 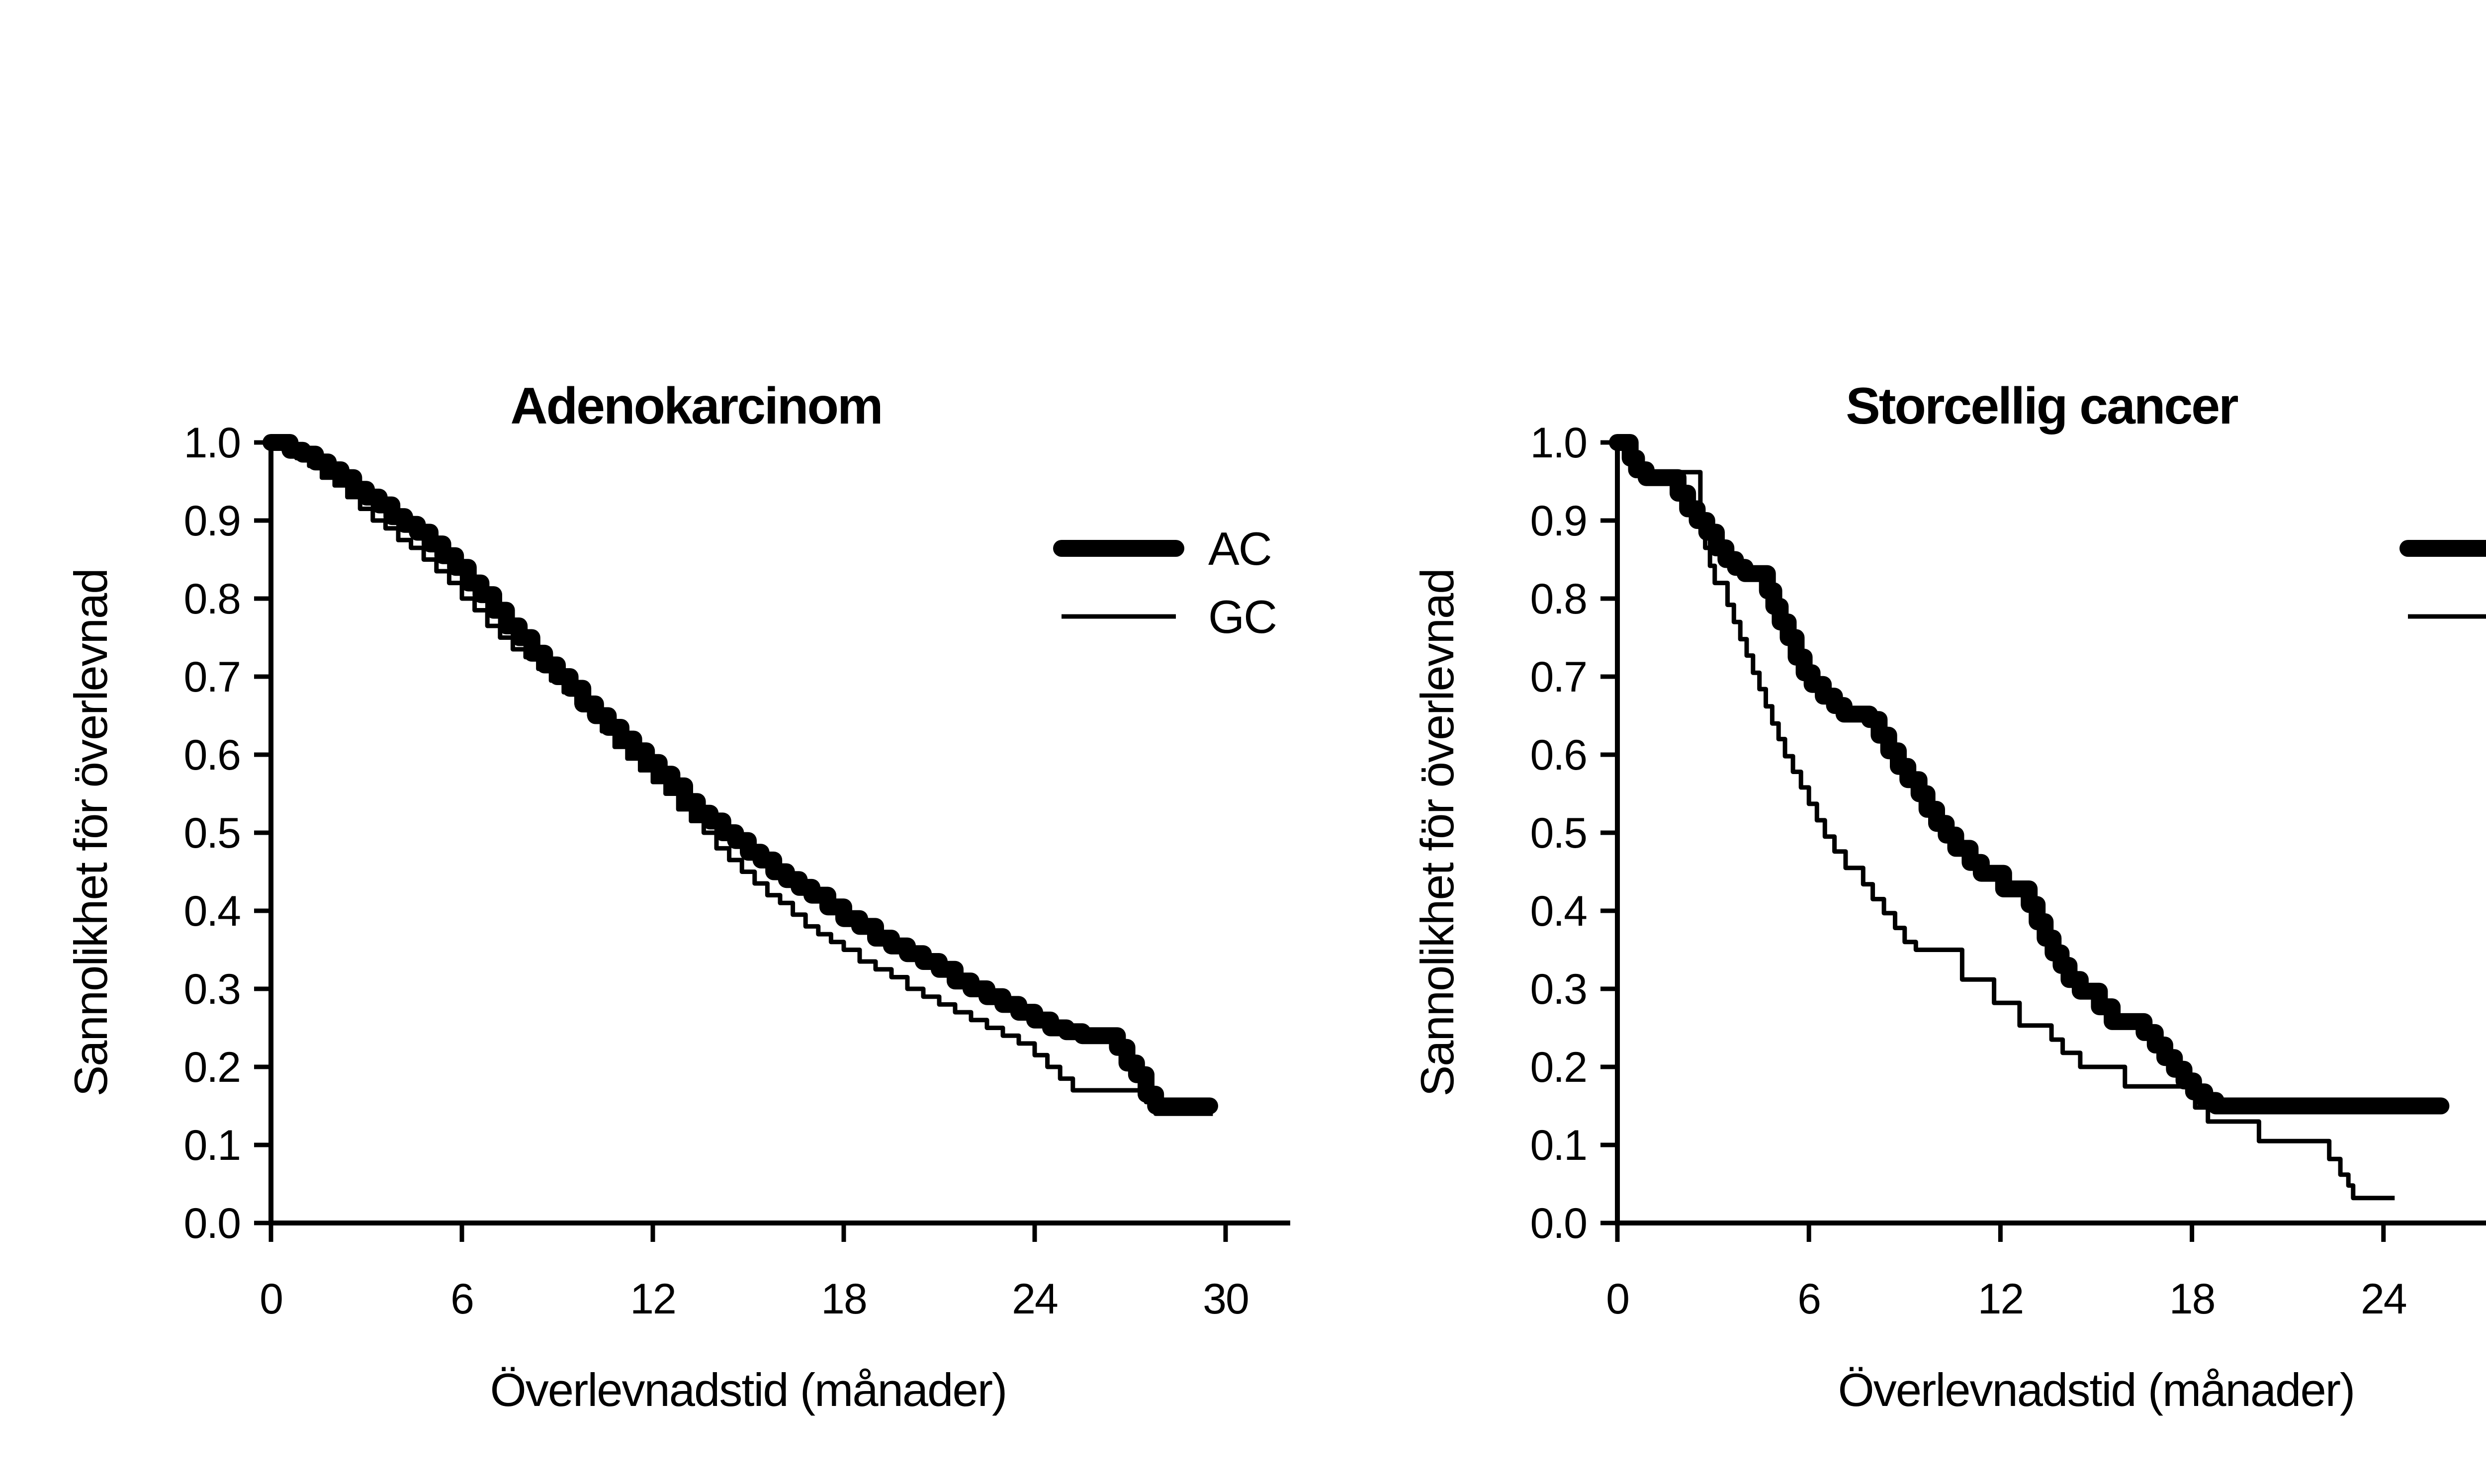 I want to click on legend: AC GC, so click(x=1165, y=583).